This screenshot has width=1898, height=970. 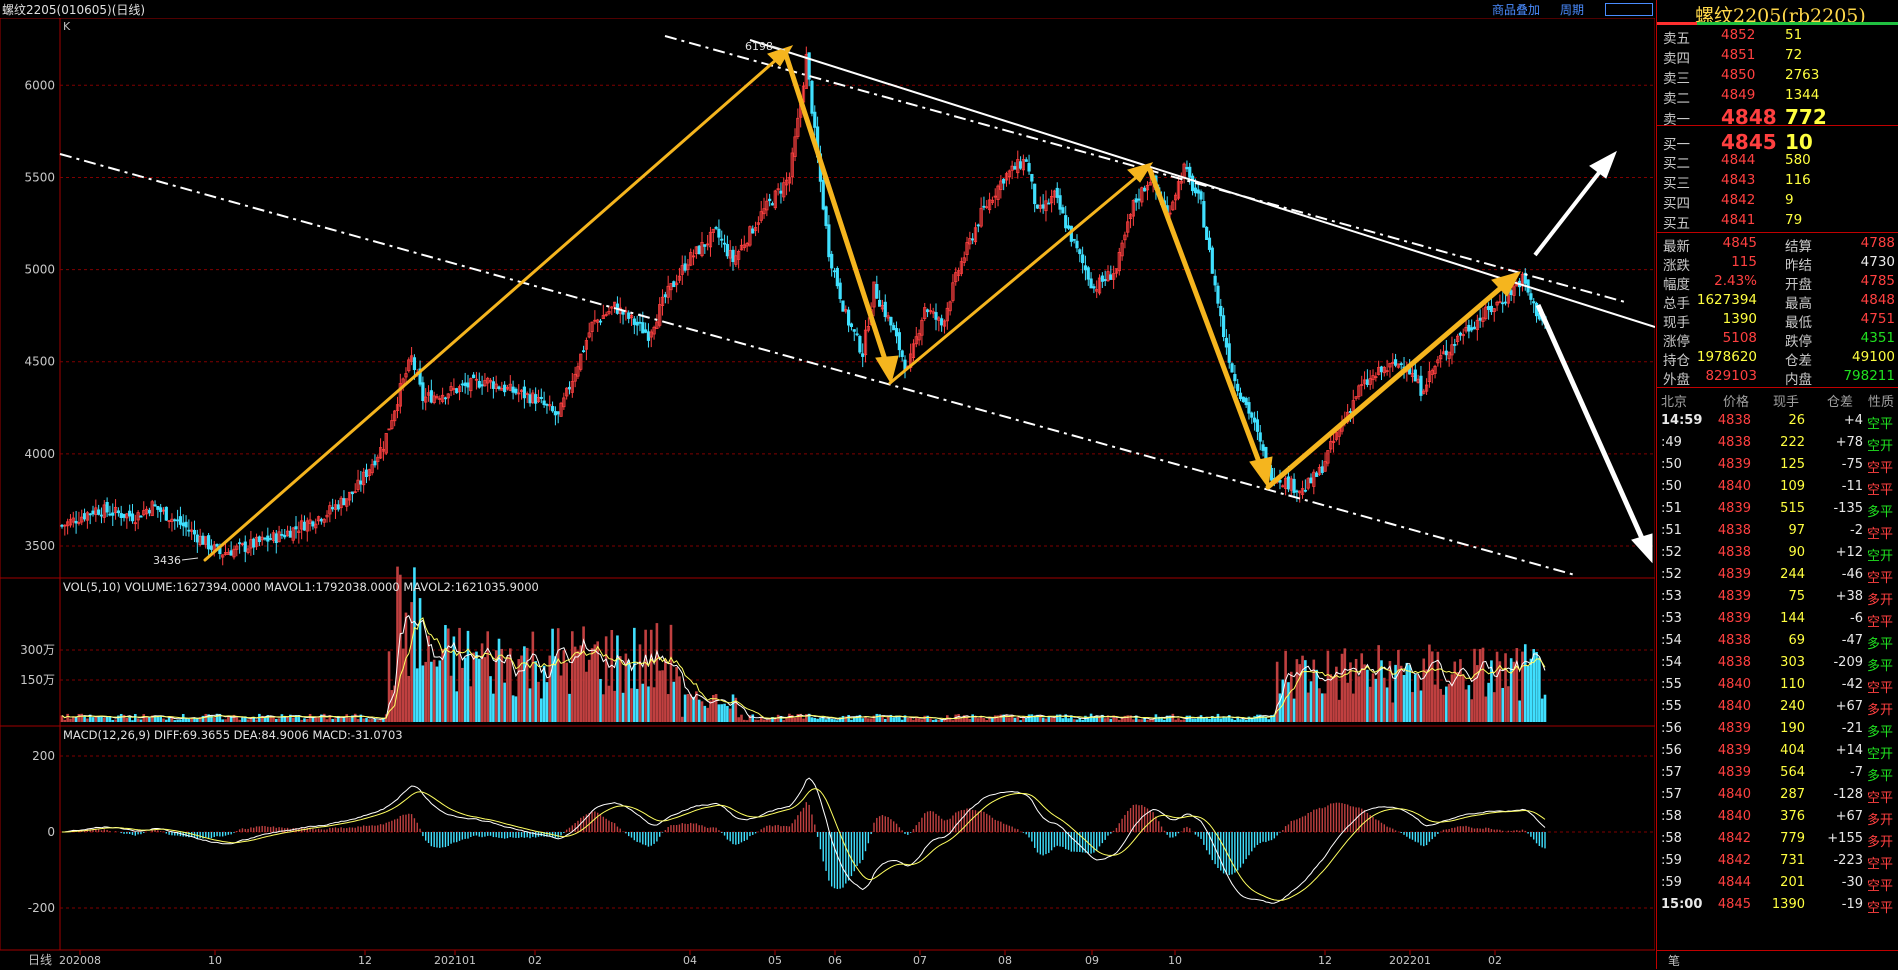 What do you see at coordinates (775, 960) in the screenshot?
I see `x-tick-label: 05` at bounding box center [775, 960].